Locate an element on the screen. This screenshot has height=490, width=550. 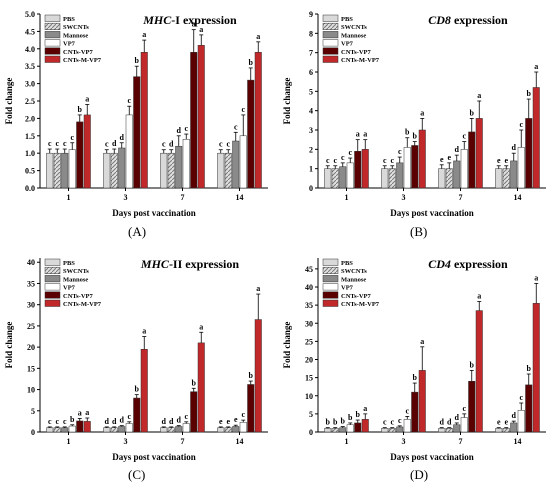
significance-letter: e is located at coordinates (228, 421).